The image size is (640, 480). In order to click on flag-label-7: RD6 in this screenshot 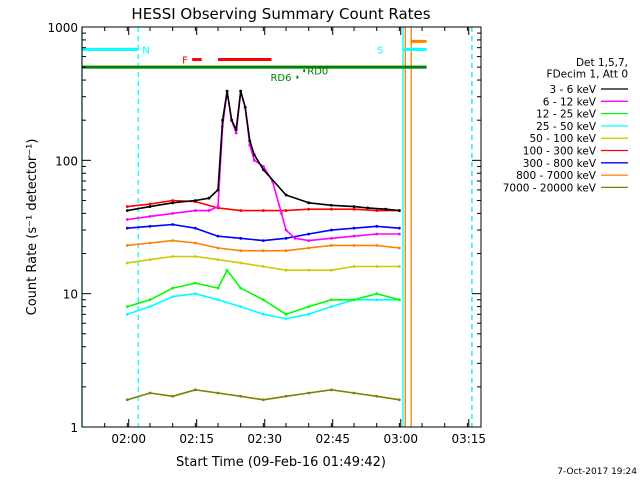, I will do `click(280, 78)`.